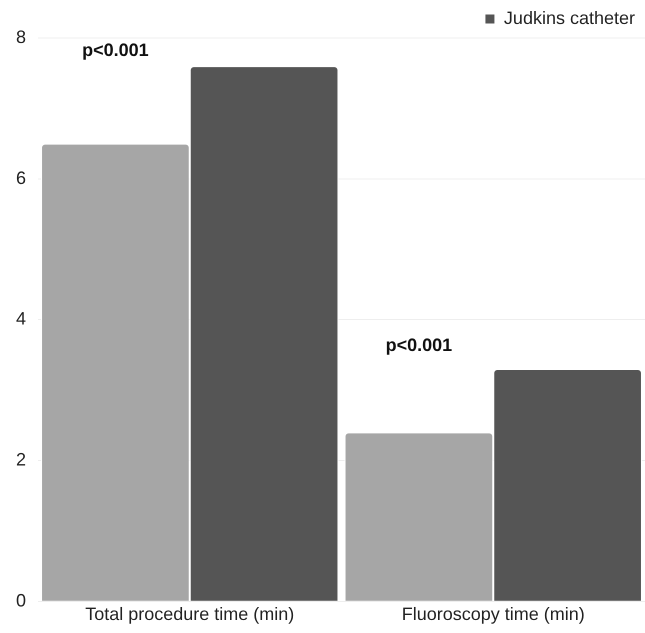  What do you see at coordinates (21, 318) in the screenshot?
I see `y-tick-label: 4` at bounding box center [21, 318].